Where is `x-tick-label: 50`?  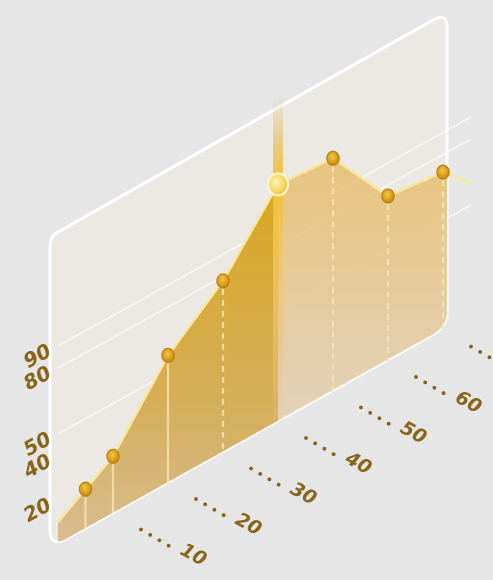
x-tick-label: 50 is located at coordinates (414, 433).